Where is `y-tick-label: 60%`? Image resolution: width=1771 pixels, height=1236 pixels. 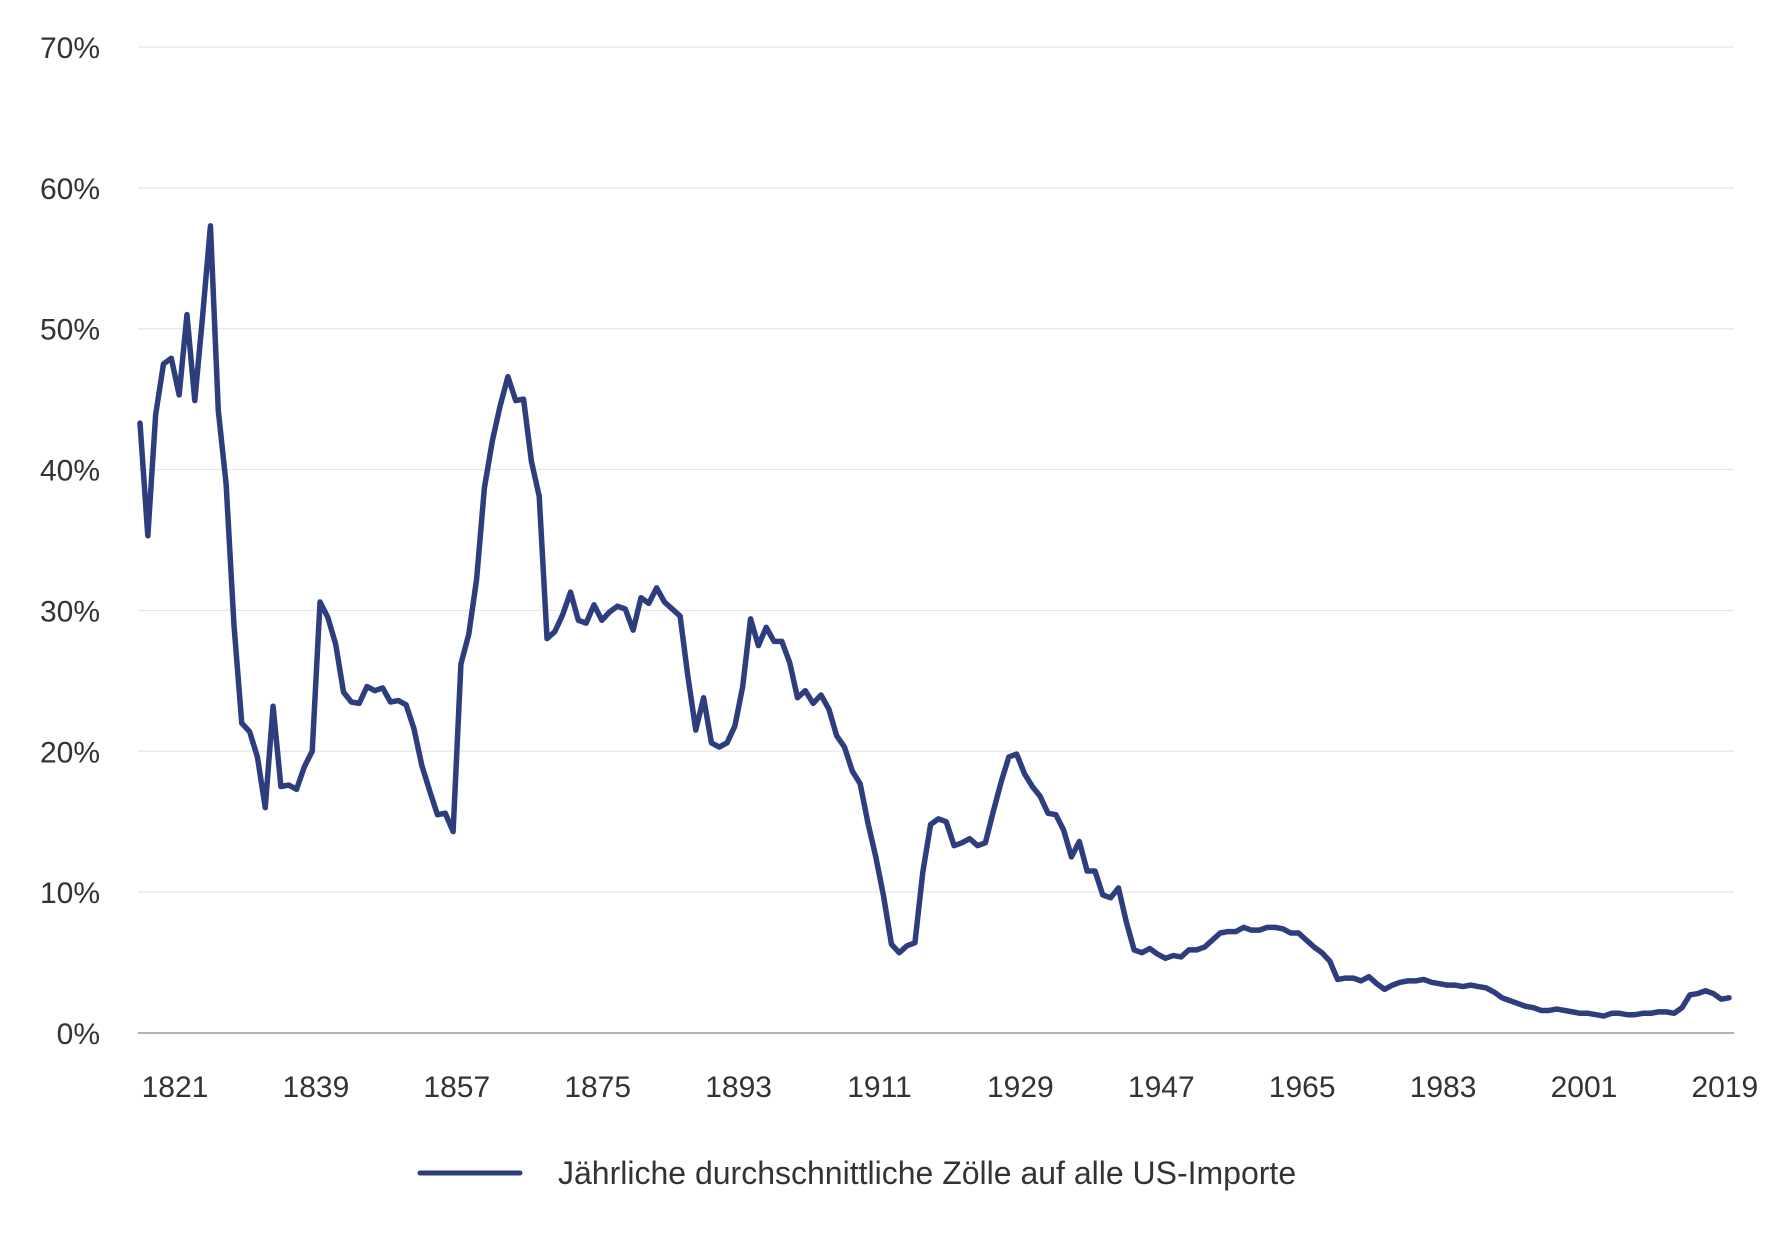 y-tick-label: 60% is located at coordinates (70, 189).